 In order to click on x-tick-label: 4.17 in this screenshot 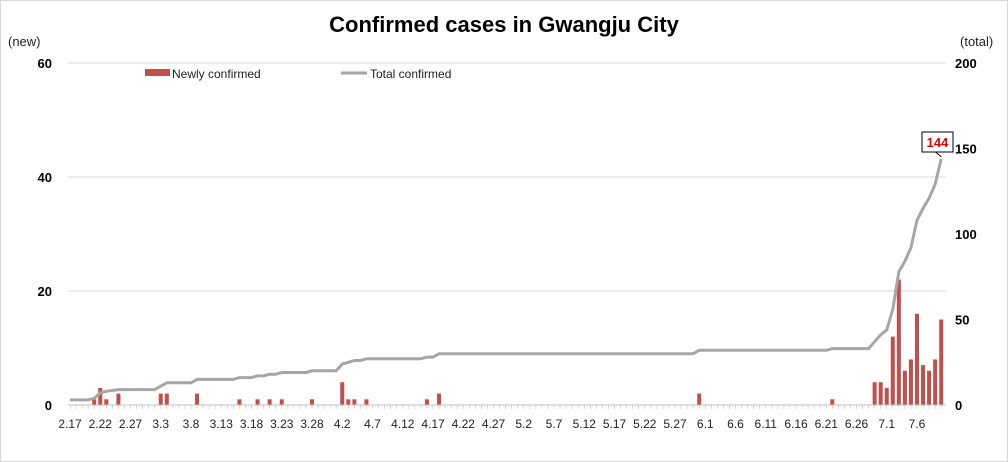, I will do `click(433, 424)`.